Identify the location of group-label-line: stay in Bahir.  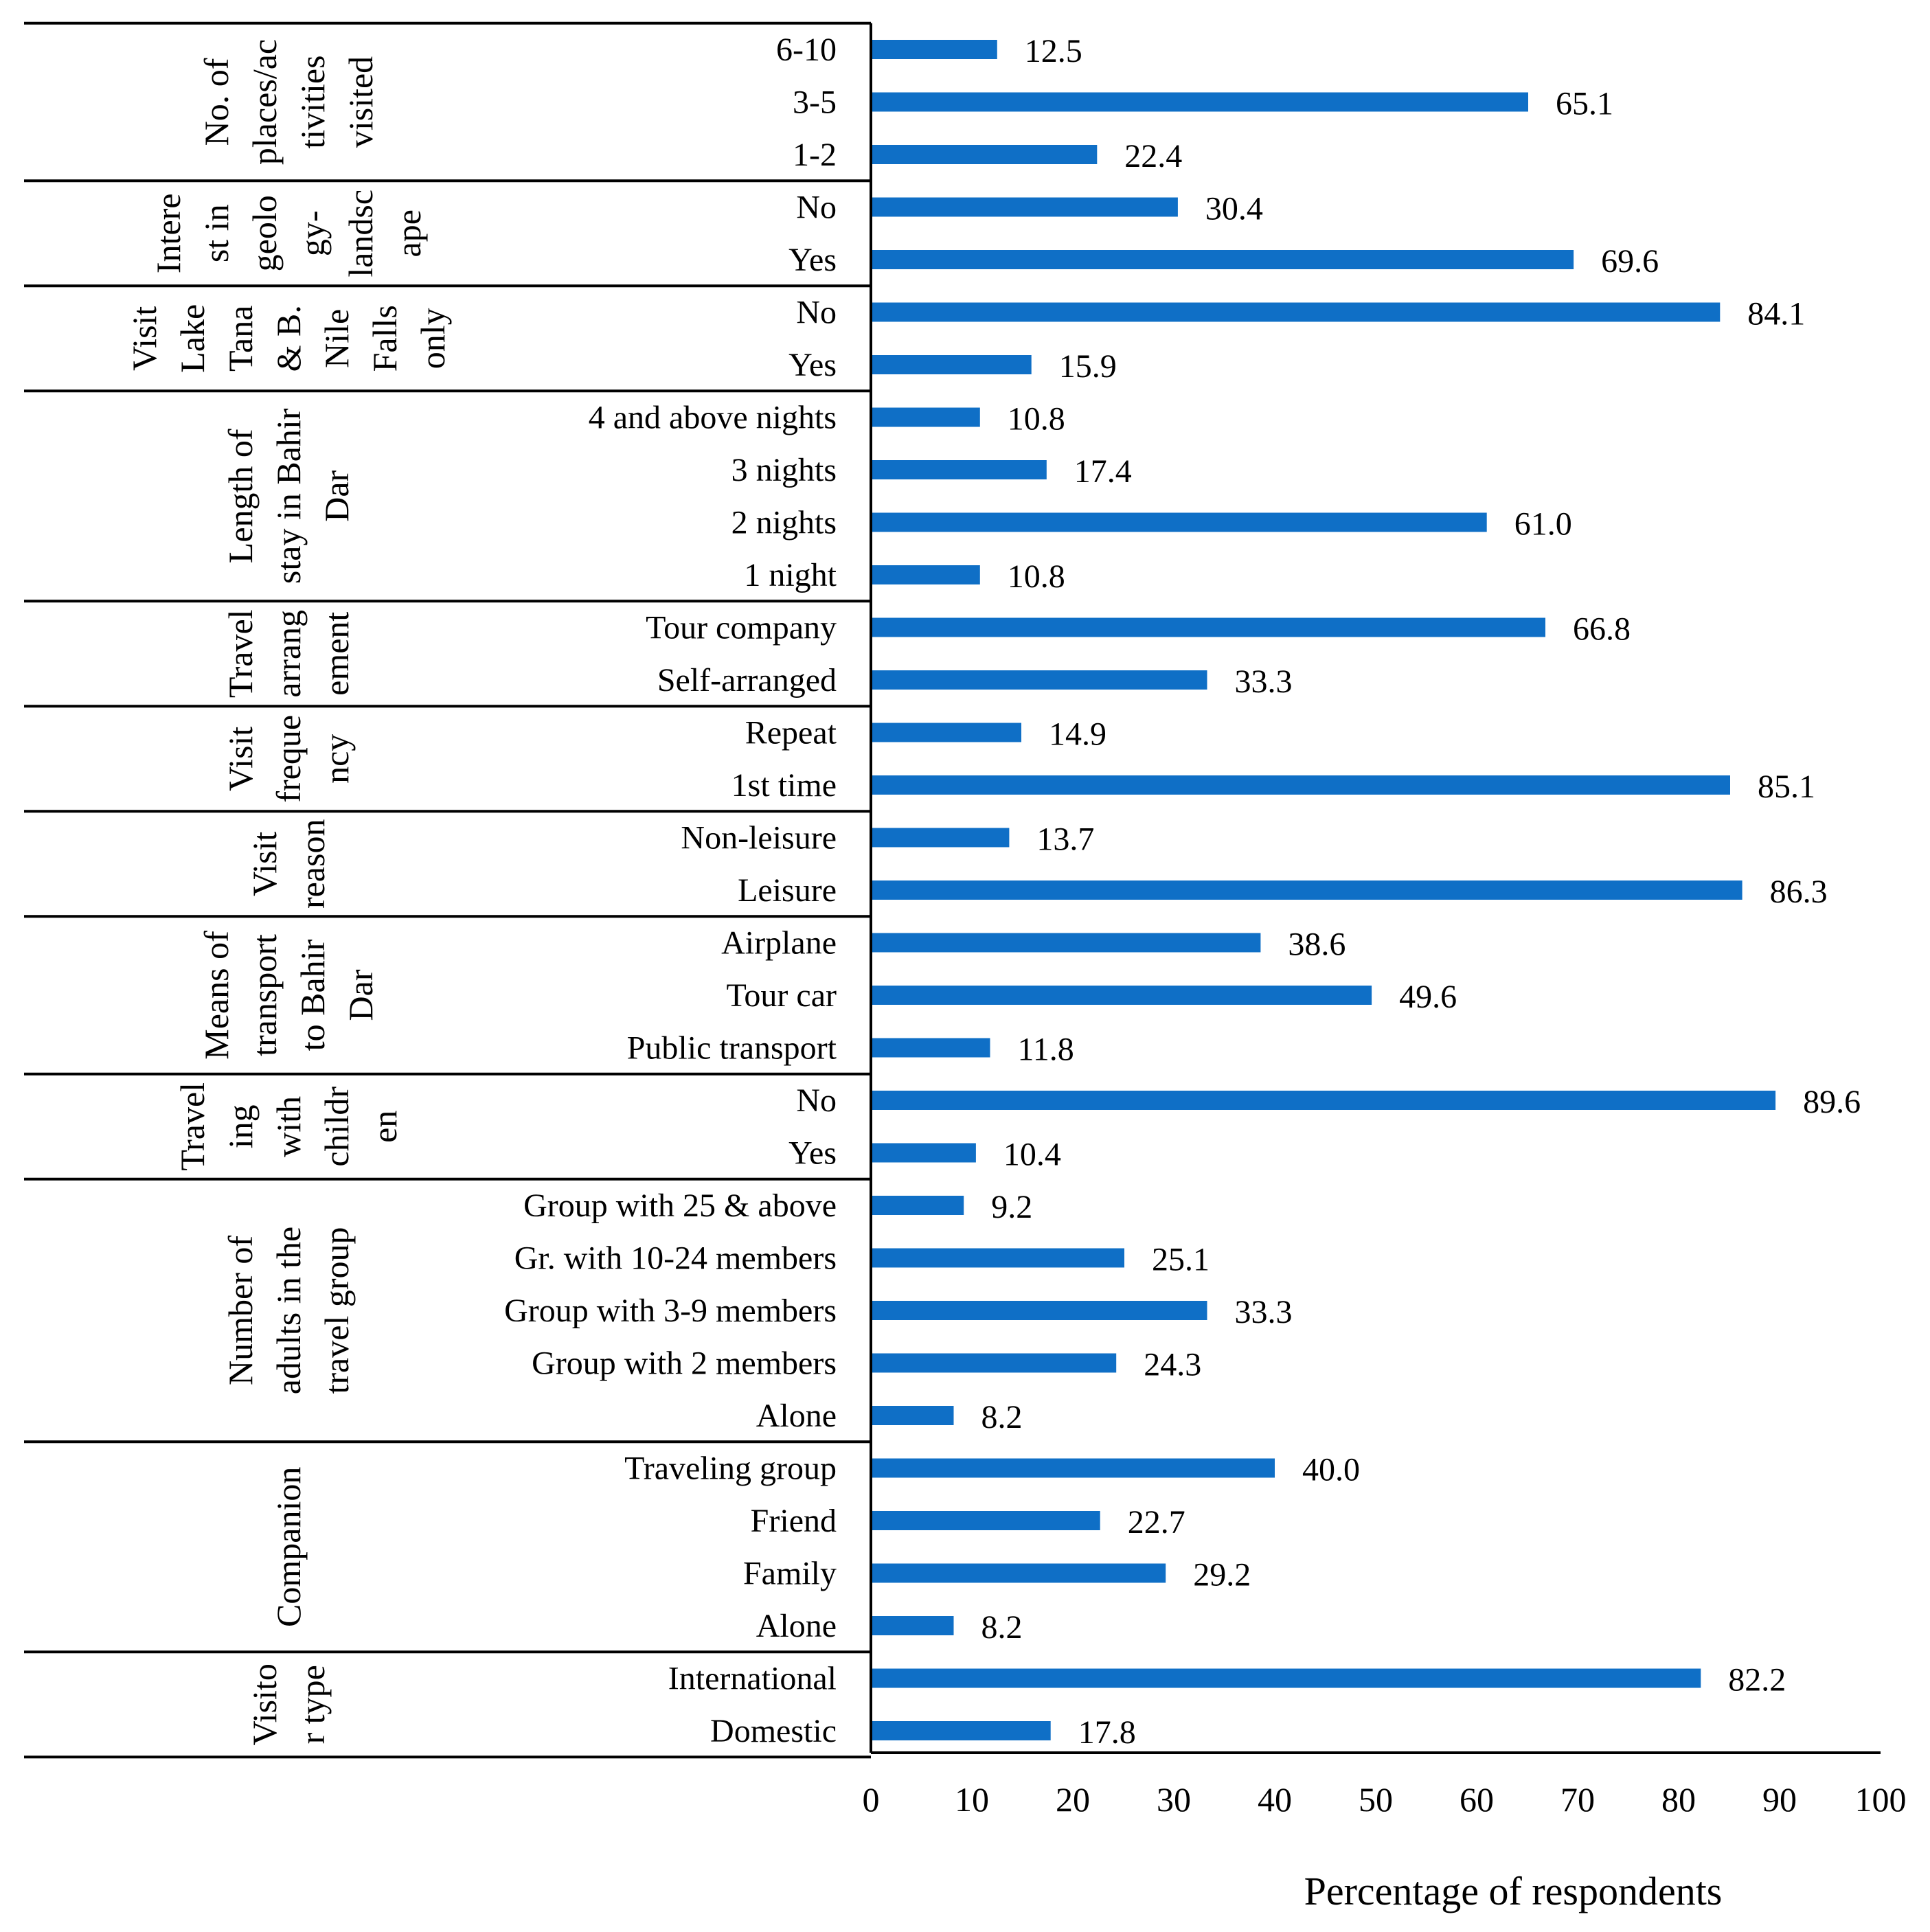
(288, 496).